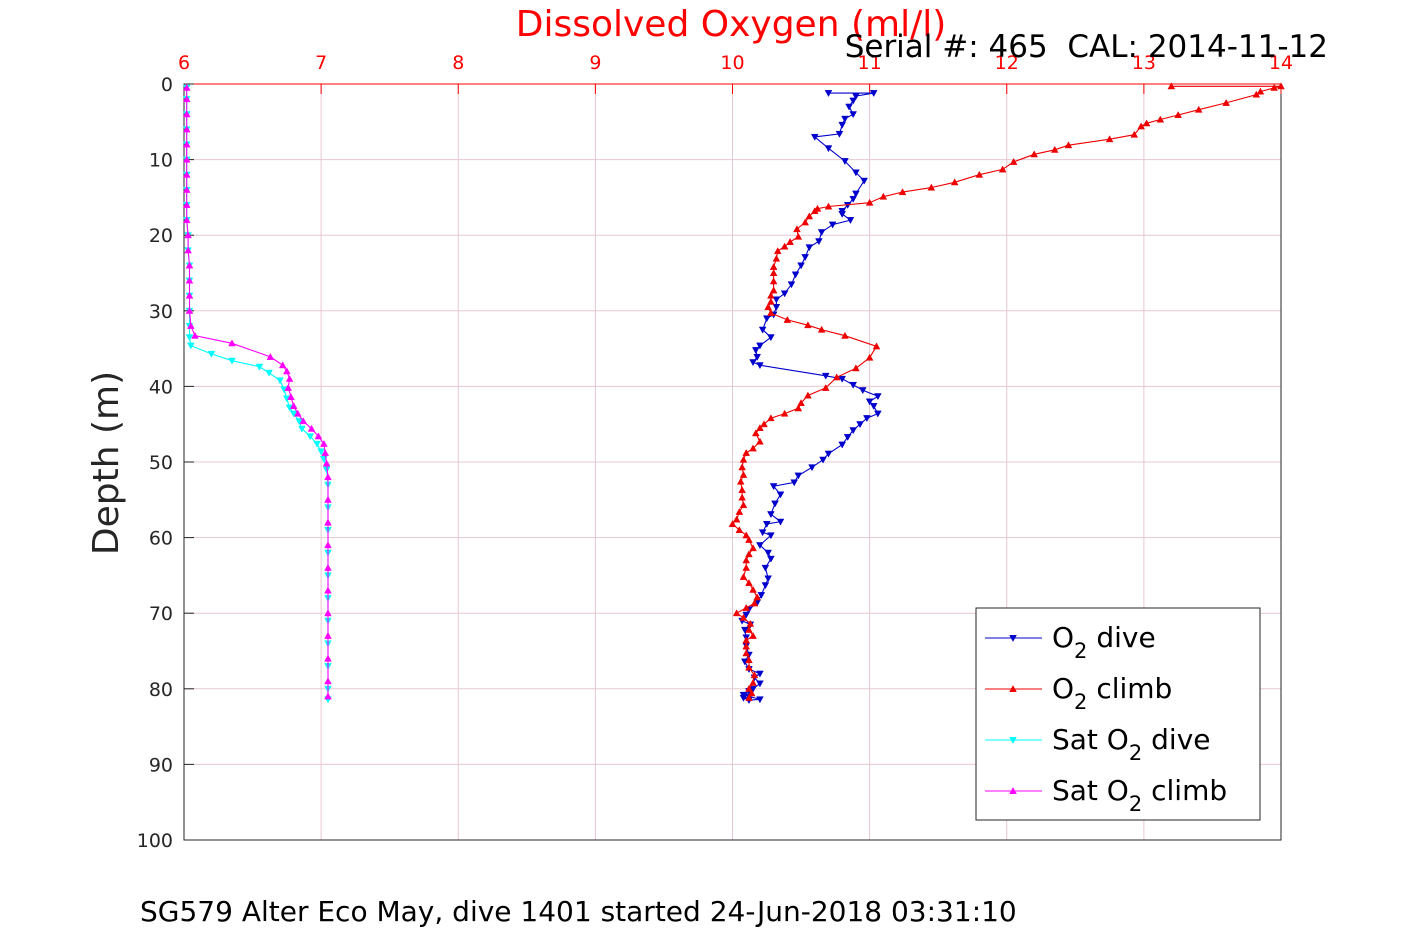 This screenshot has height=945, width=1417. I want to click on legend-box, so click(1118, 714).